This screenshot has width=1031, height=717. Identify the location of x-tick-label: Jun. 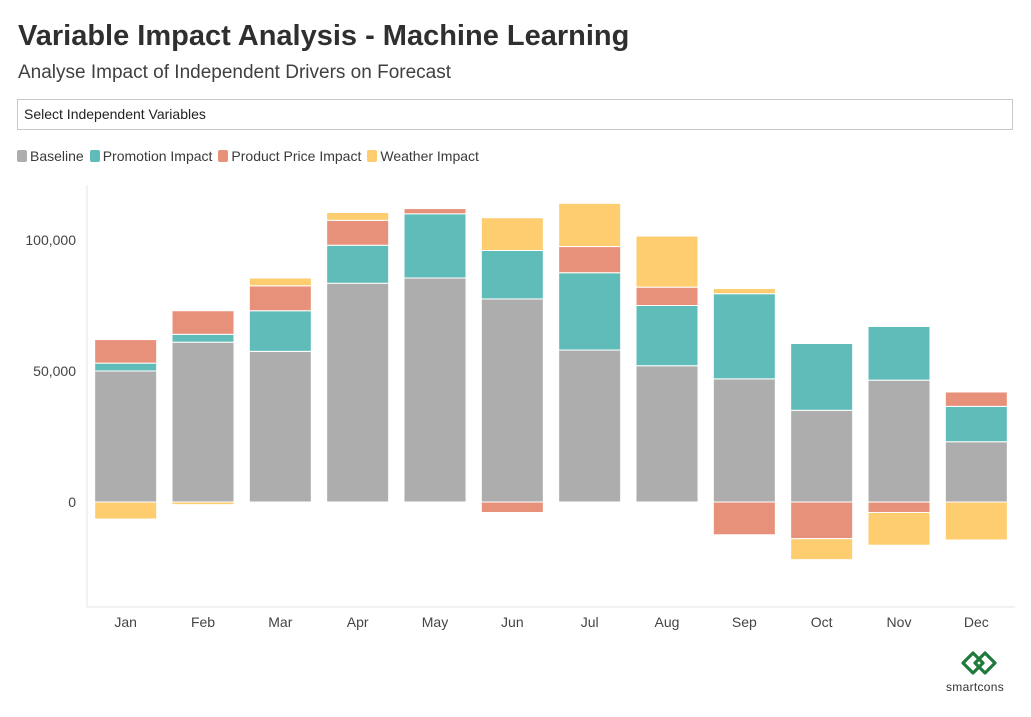
(512, 622).